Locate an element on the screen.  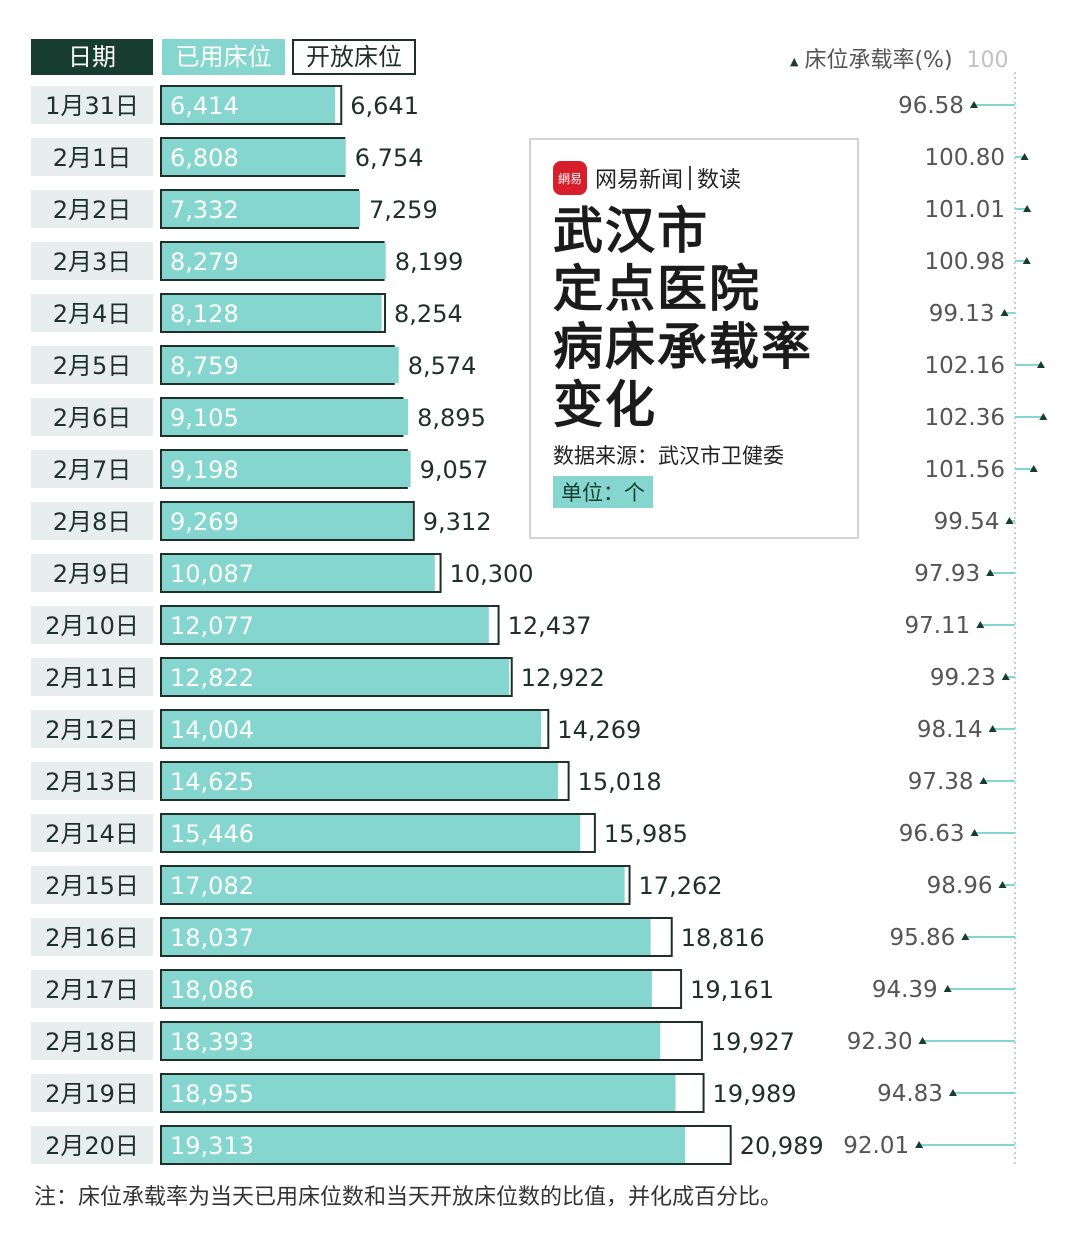
used-beds-label: 18,393 is located at coordinates (212, 1042).